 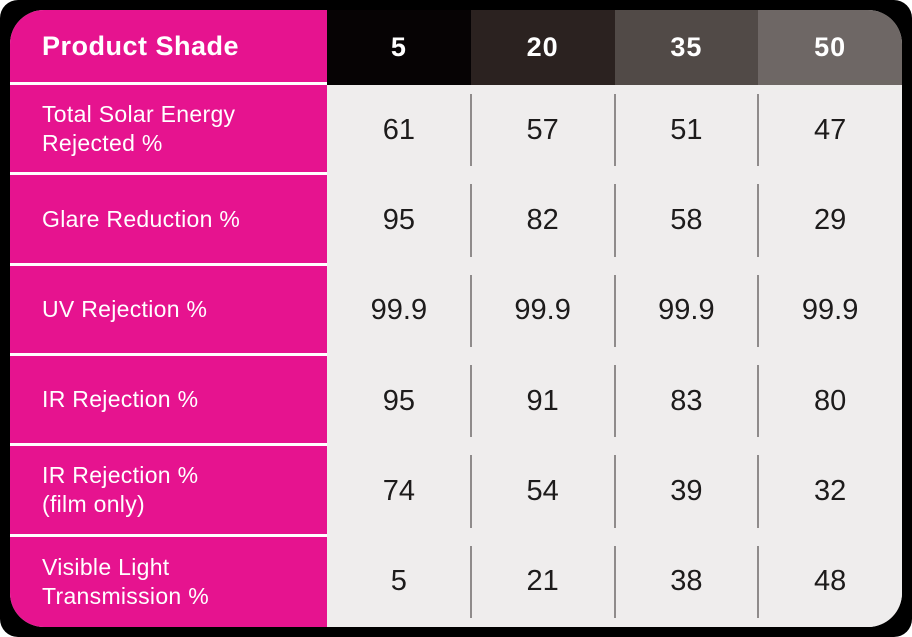 What do you see at coordinates (168, 220) in the screenshot?
I see `row-label-glare-reduction: Glare Reduction %` at bounding box center [168, 220].